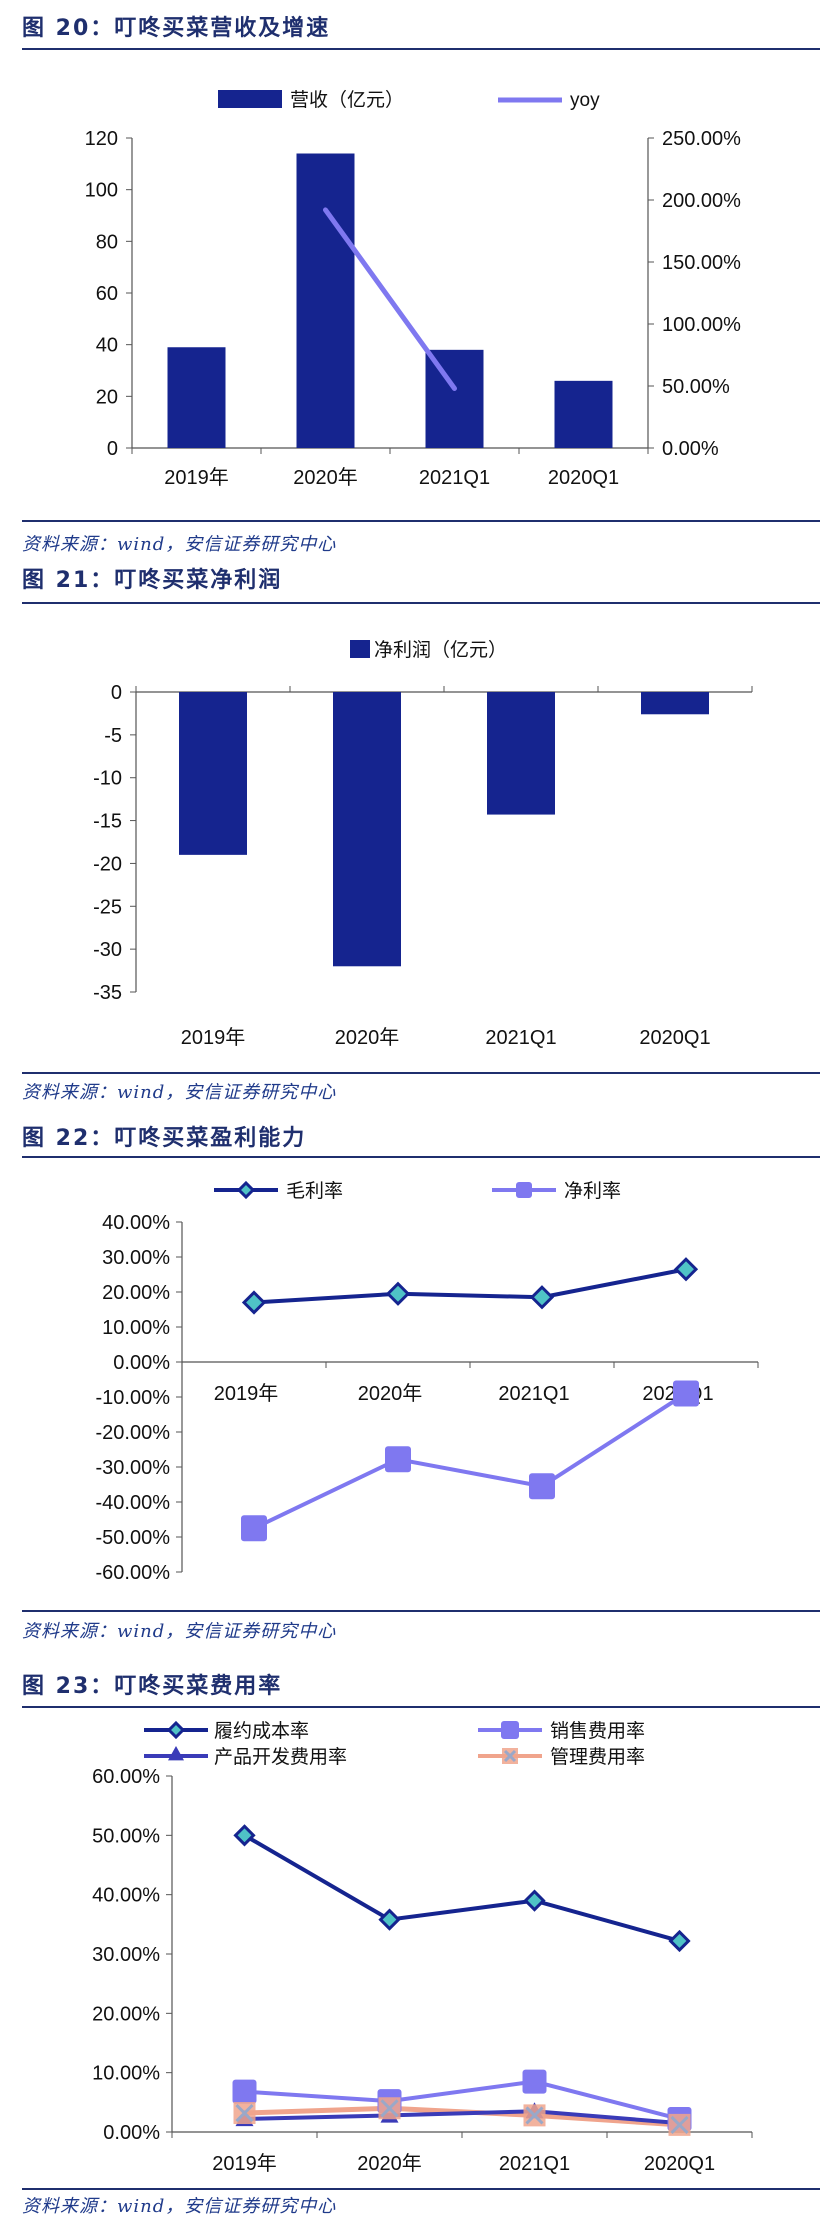  What do you see at coordinates (597, 1757) in the screenshot?
I see `legend-admin-label: 管理费用率` at bounding box center [597, 1757].